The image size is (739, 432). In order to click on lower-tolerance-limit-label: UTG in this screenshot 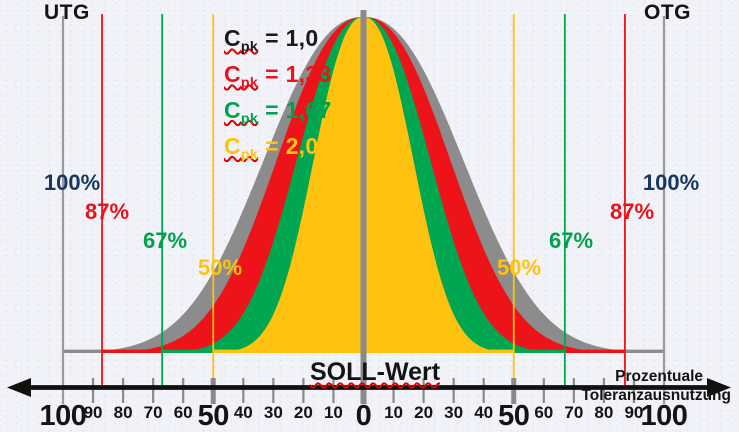, I will do `click(67, 12)`.